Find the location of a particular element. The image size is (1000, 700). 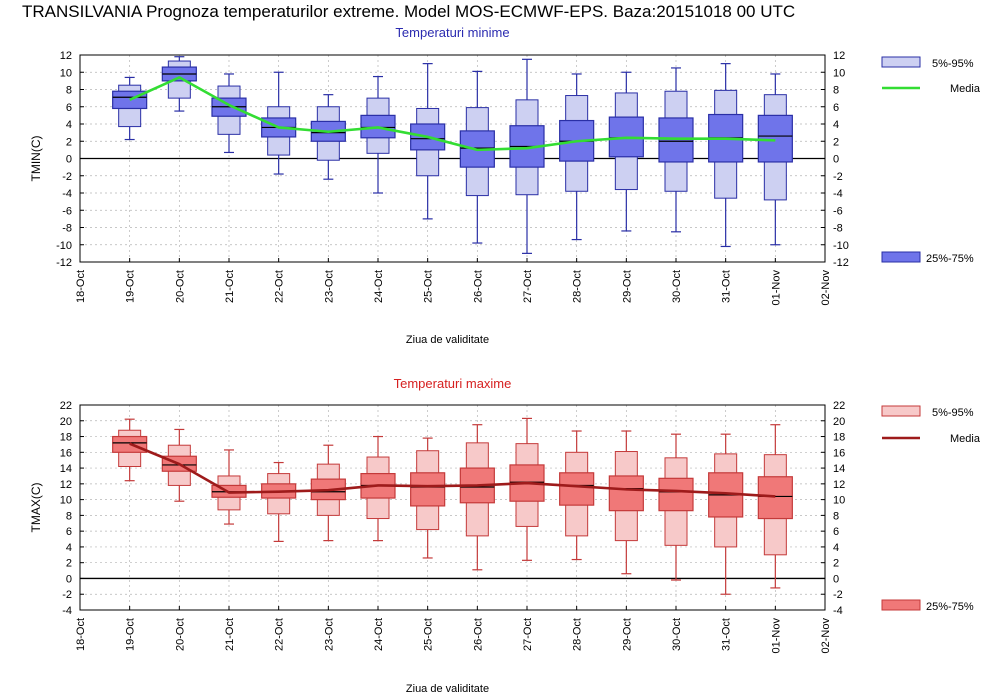

panel-title: Temperaturi minime is located at coordinates (452, 32).